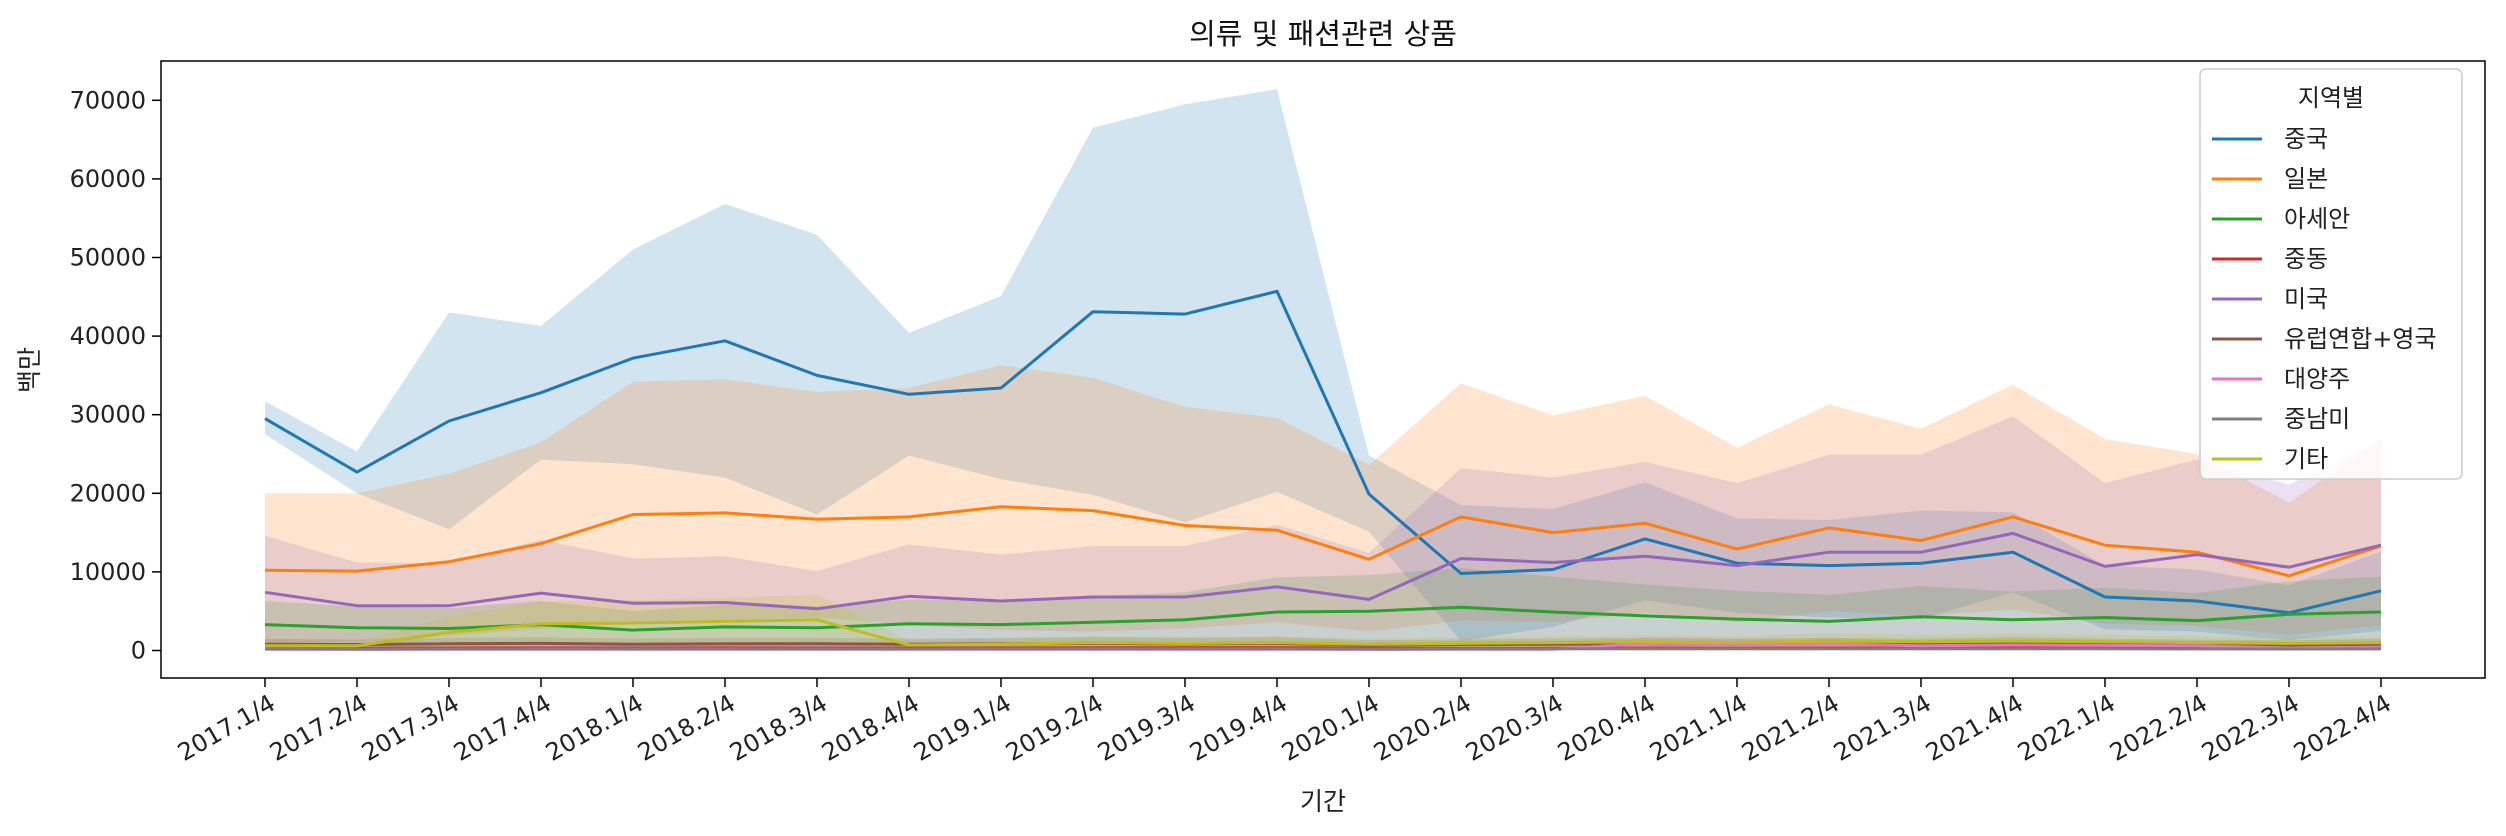 The height and width of the screenshot is (836, 2506). What do you see at coordinates (1882, 728) in the screenshot?
I see `x-tick-label: 2021.3/4` at bounding box center [1882, 728].